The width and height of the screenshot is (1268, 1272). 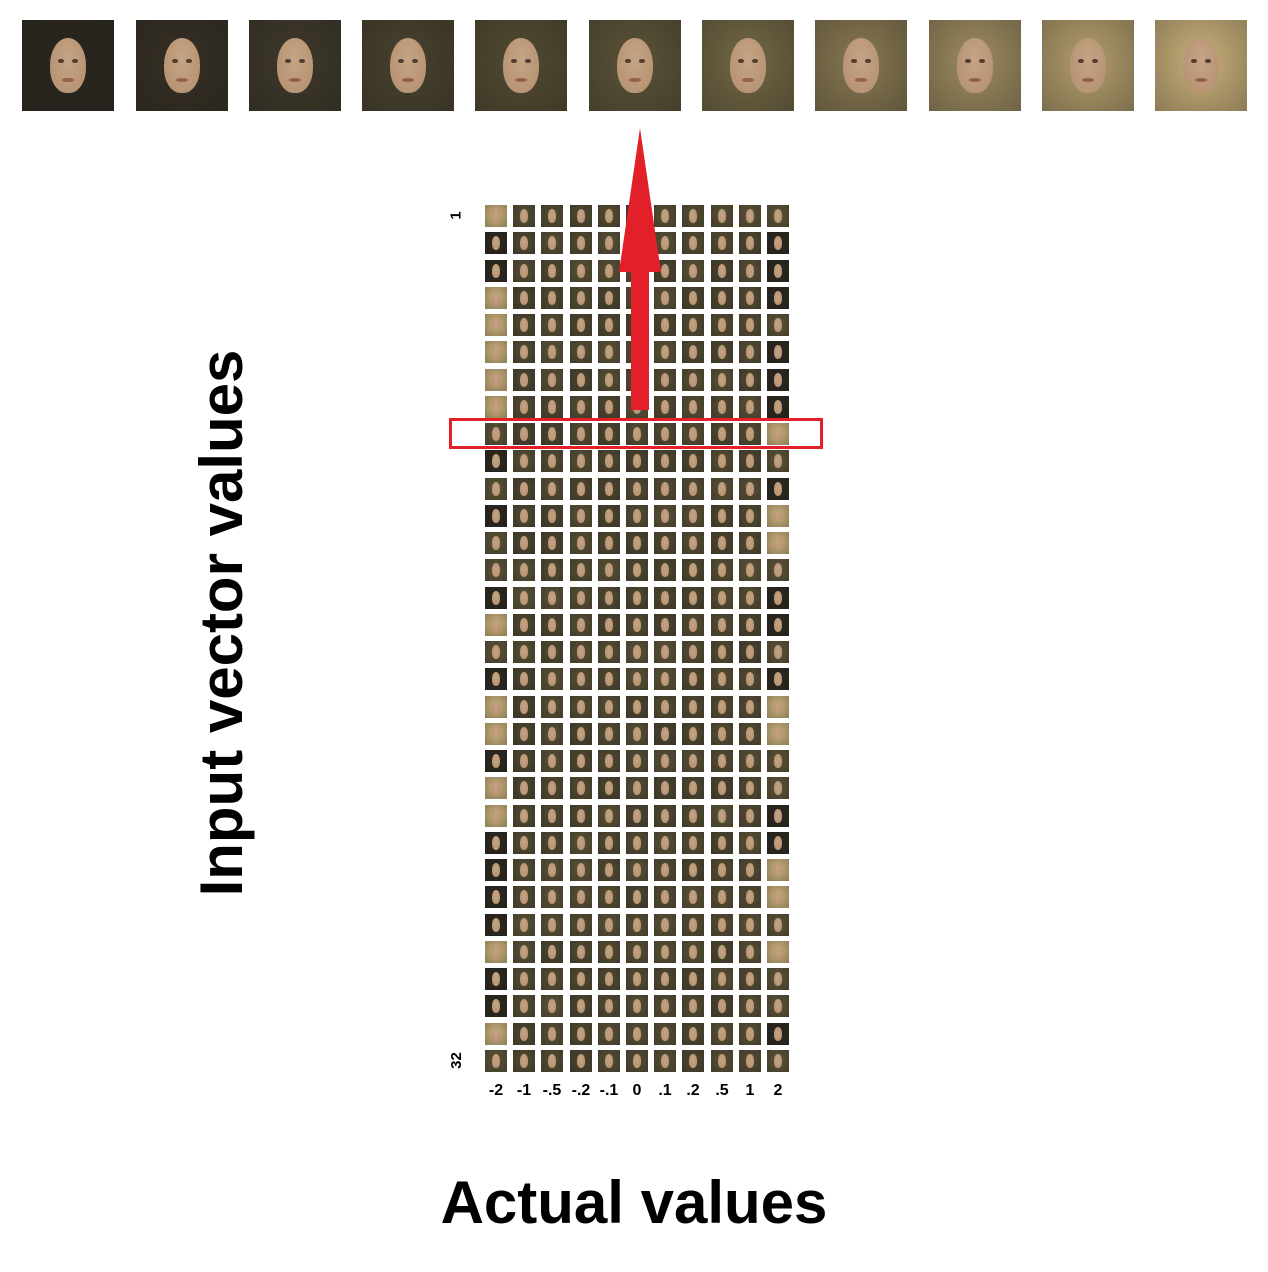 What do you see at coordinates (524, 1090) in the screenshot?
I see `x-tick-label: -1` at bounding box center [524, 1090].